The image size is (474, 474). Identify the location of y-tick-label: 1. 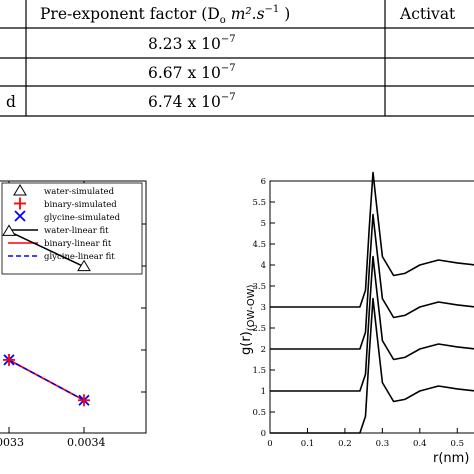
(263, 392).